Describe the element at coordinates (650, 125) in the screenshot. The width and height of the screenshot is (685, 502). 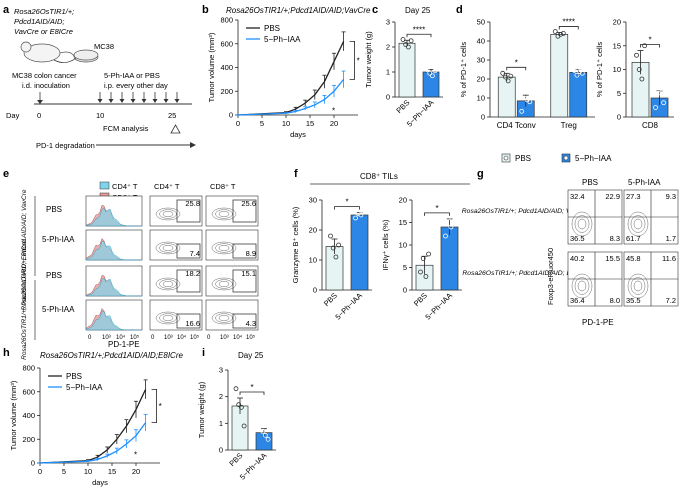
I see `d2-category-label: CD8` at that location.